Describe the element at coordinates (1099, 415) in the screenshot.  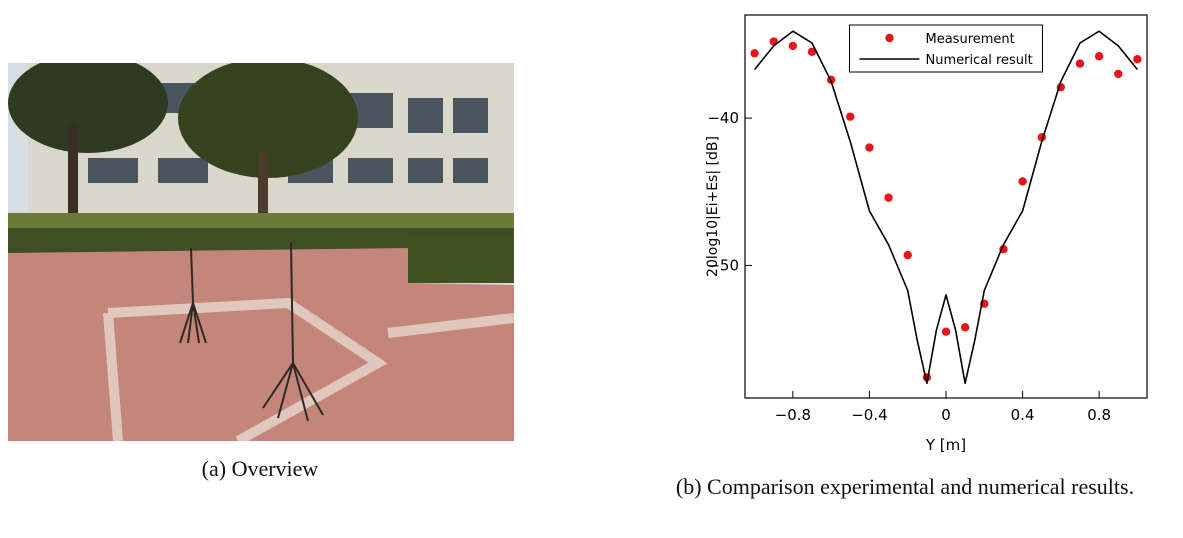
I see `x-tick-label: 0.8` at that location.